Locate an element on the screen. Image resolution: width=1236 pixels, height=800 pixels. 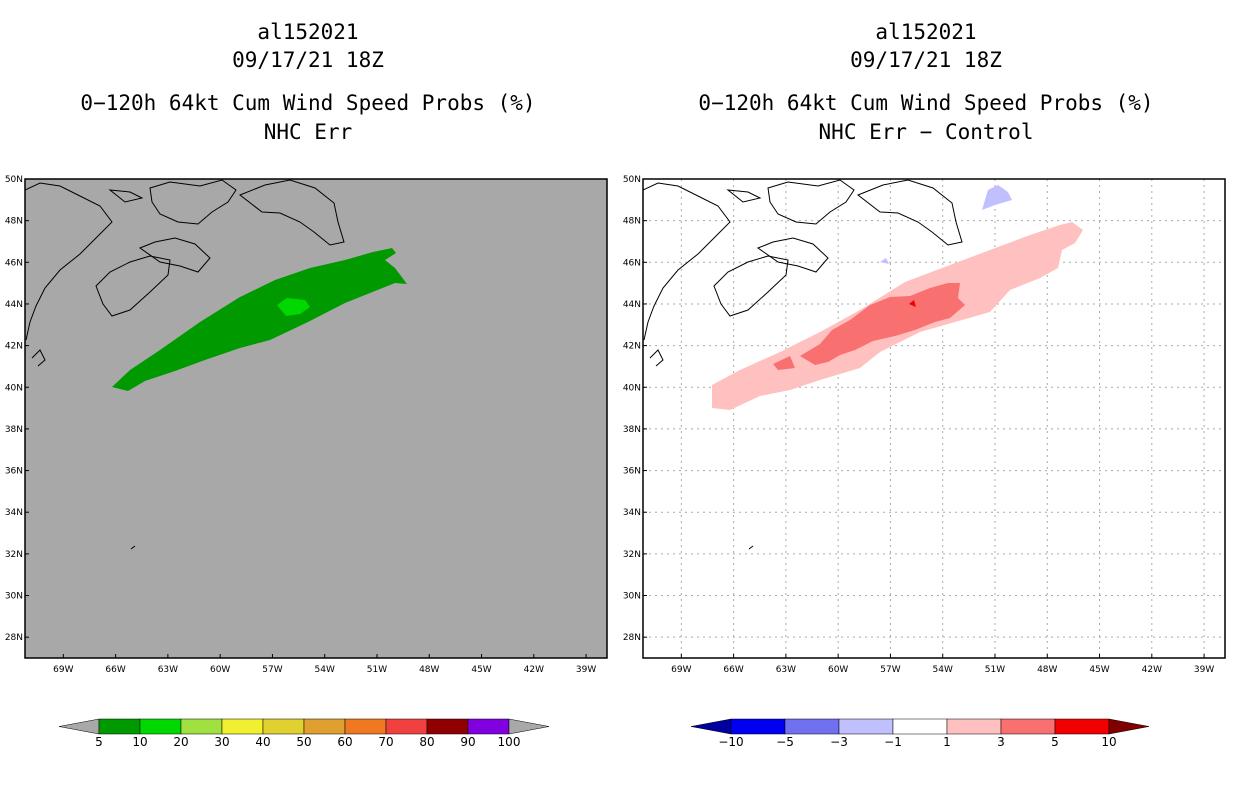
right-colorbar: −10 −5 −3 −1 1 3 5 10 is located at coordinates (920, 733).